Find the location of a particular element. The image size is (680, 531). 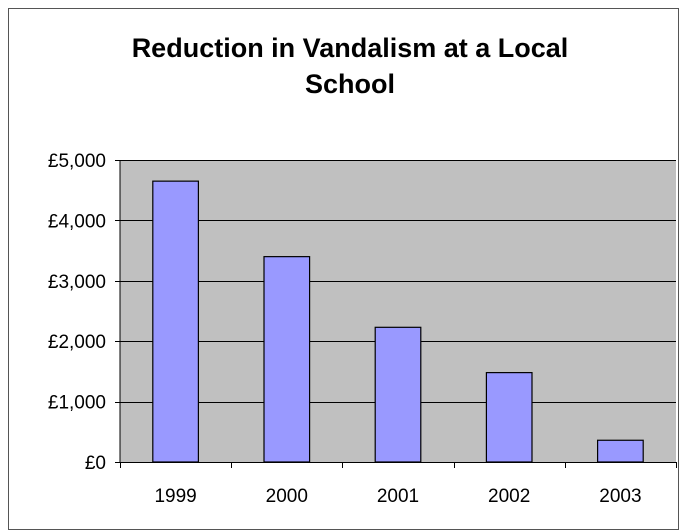

x-tick-label: 2001 is located at coordinates (398, 496).